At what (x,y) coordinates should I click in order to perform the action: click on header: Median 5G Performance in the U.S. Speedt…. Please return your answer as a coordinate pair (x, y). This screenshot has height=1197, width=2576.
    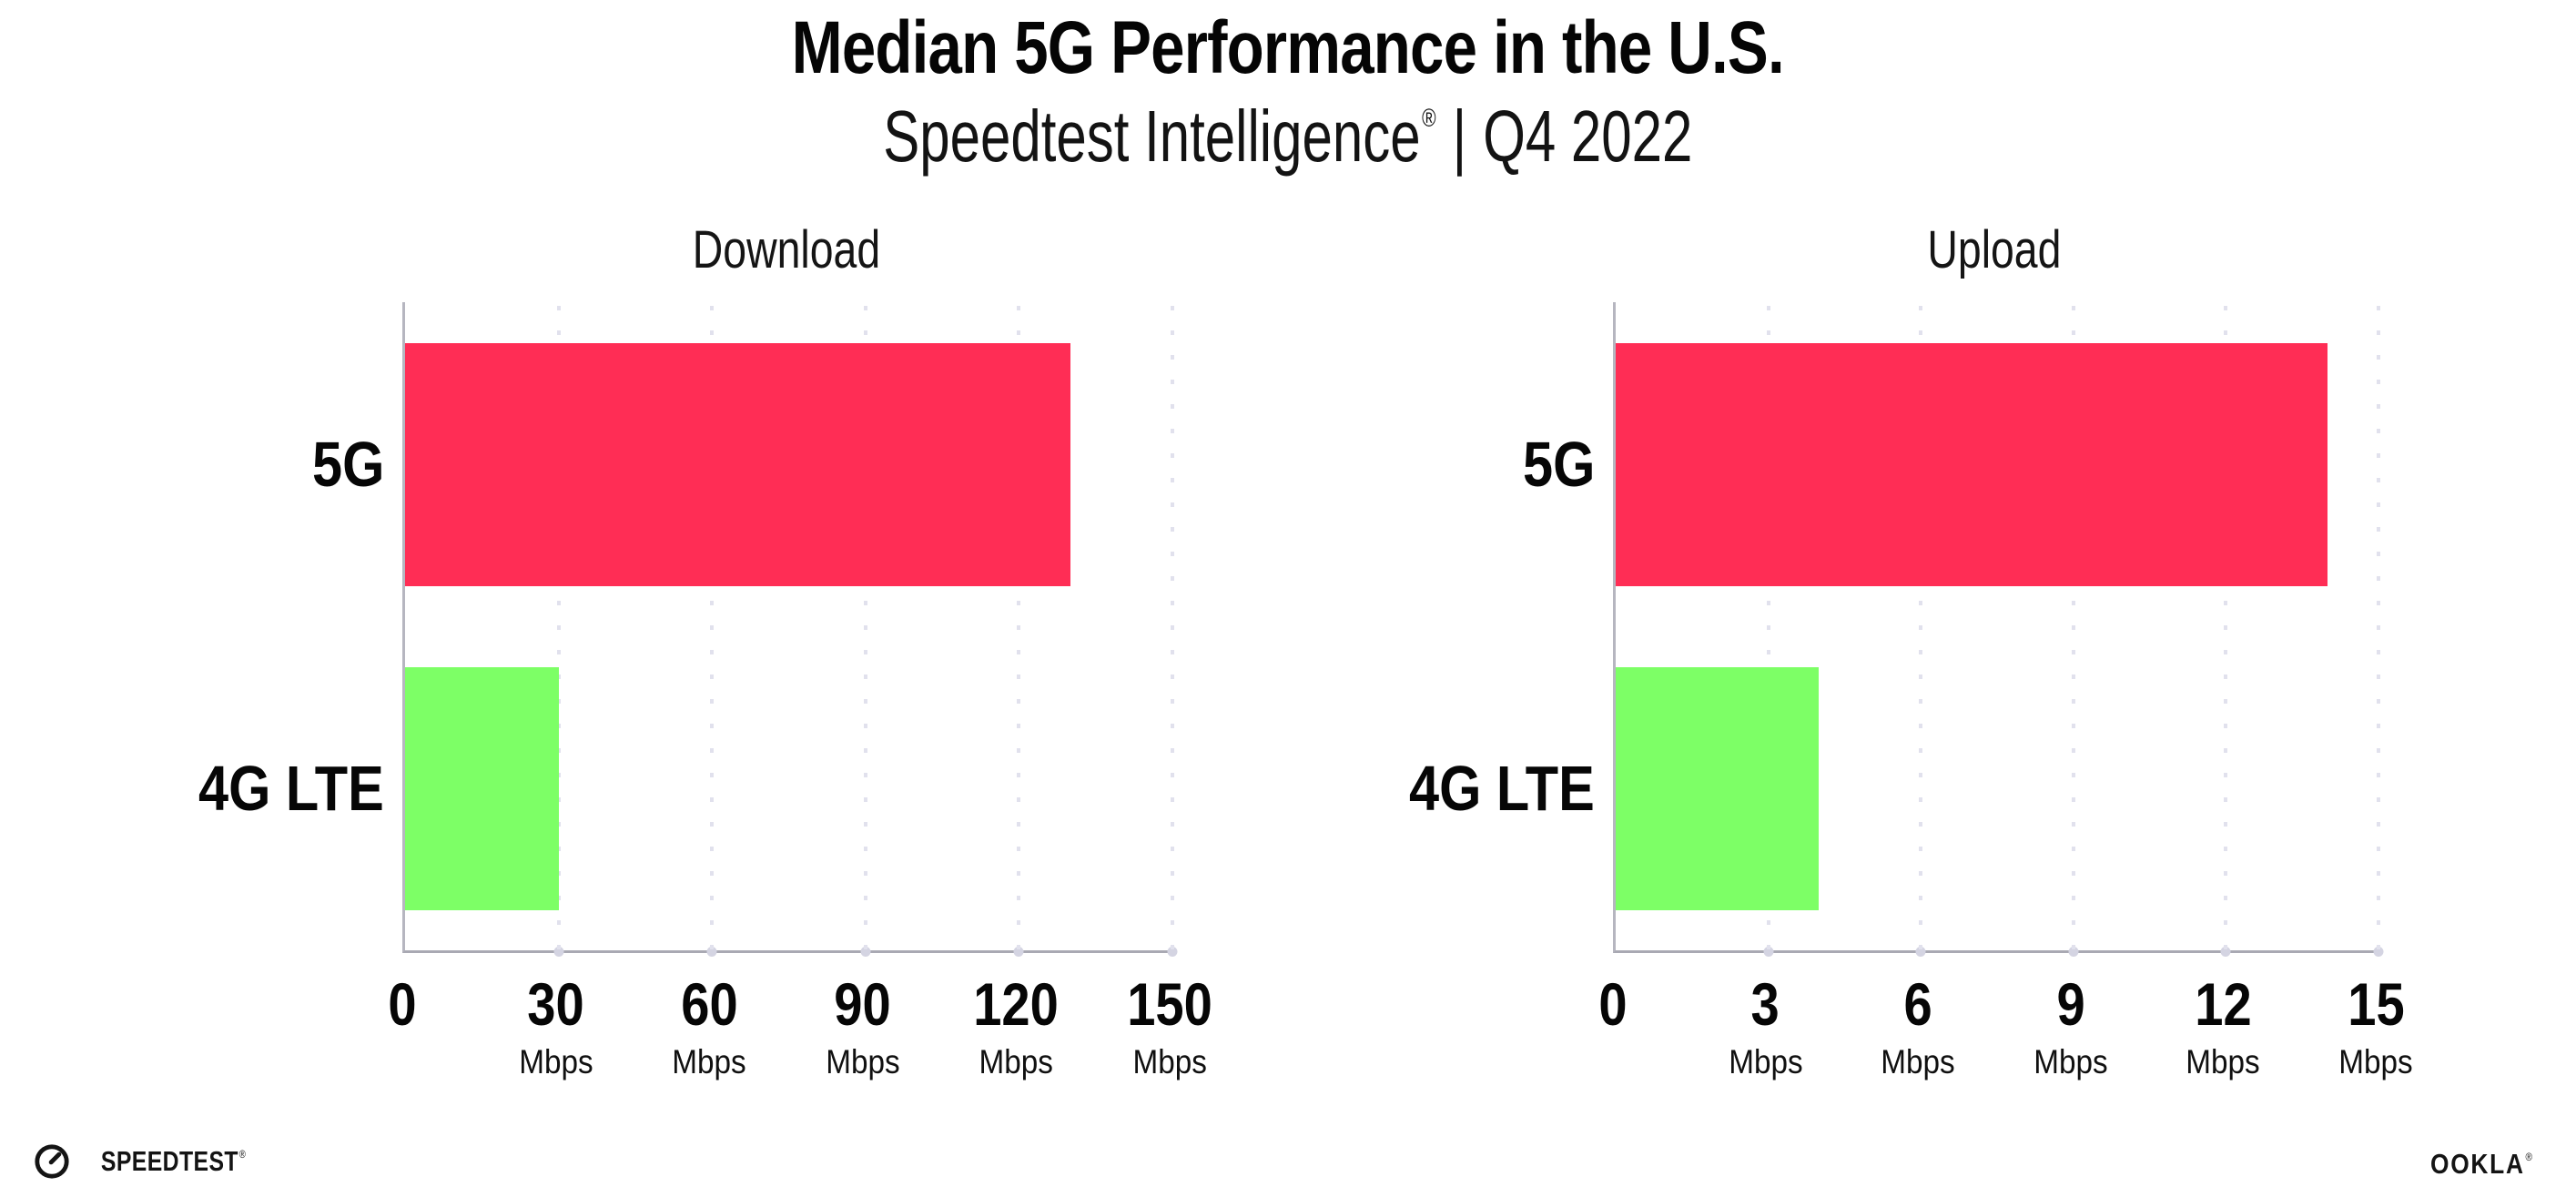
    Looking at the image, I should click on (1288, 87).